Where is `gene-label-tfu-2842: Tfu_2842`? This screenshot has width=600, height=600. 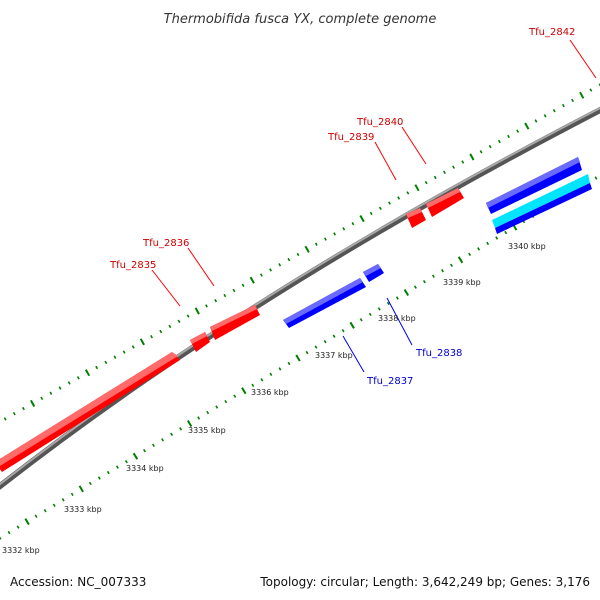
gene-label-tfu-2842: Tfu_2842 is located at coordinates (551, 32).